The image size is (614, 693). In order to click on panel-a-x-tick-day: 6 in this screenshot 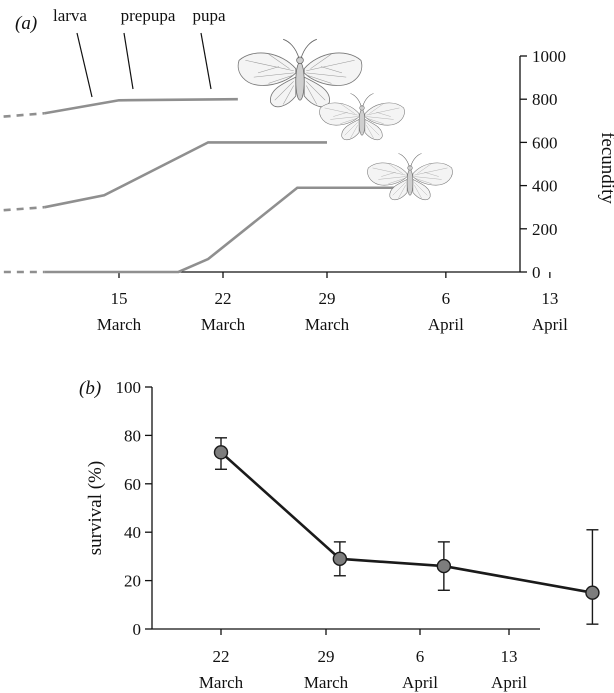, I will do `click(446, 298)`.